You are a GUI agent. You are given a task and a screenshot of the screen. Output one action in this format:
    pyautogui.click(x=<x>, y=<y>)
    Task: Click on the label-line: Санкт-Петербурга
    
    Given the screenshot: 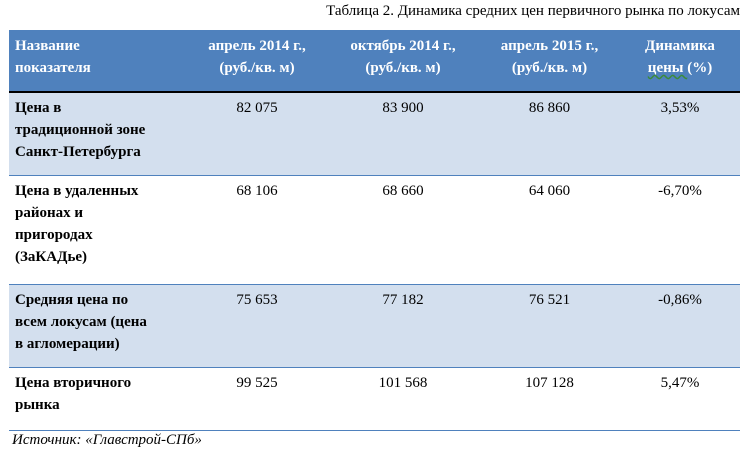 What is the action you would take?
    pyautogui.click(x=78, y=152)
    